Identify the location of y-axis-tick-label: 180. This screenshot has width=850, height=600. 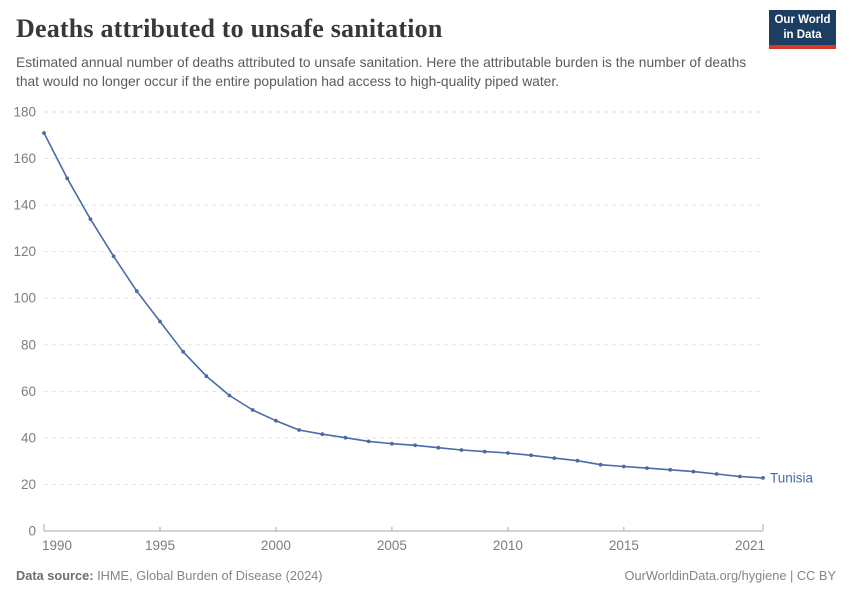
(24, 112).